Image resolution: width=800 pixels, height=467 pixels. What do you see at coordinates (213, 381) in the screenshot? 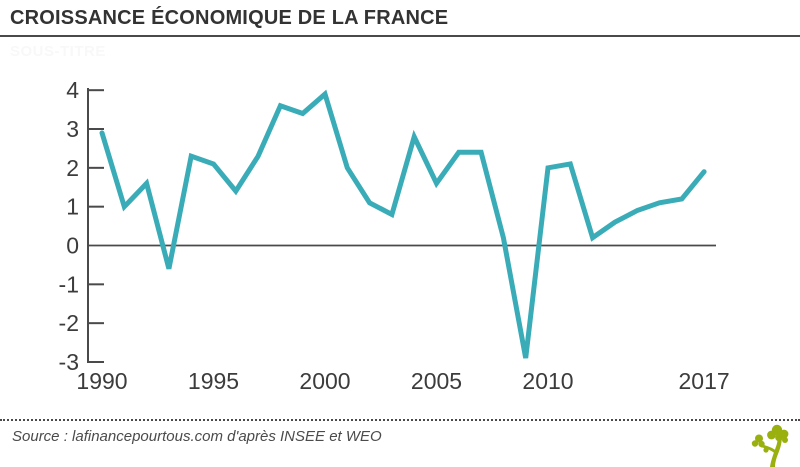
I see `x-tick-label: 1995` at bounding box center [213, 381].